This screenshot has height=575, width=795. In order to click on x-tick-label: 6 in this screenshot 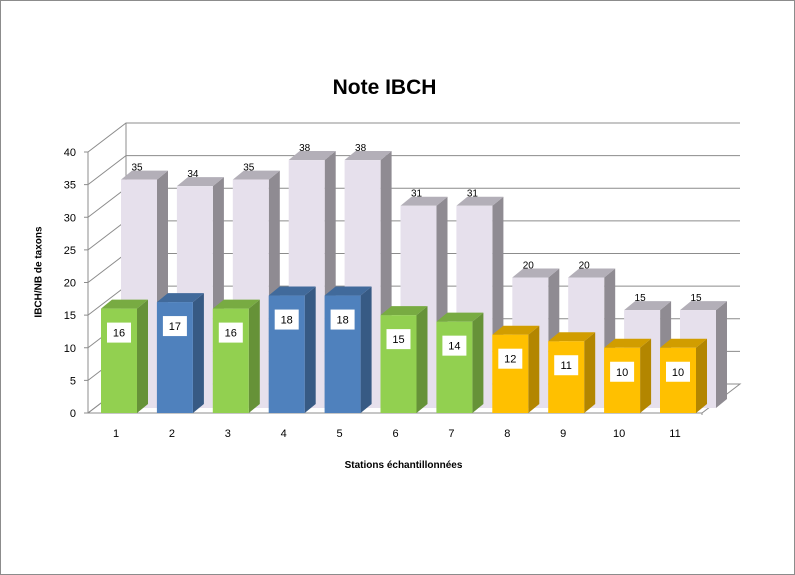, I will do `click(395, 434)`.